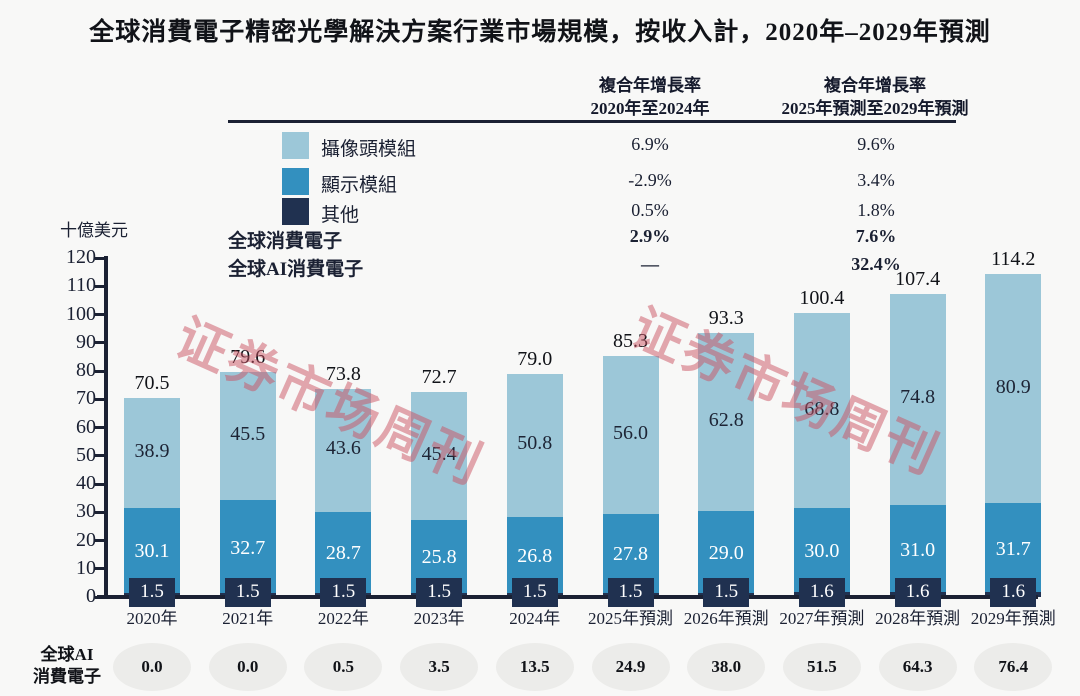 The height and width of the screenshot is (696, 1080). Describe the element at coordinates (152, 618) in the screenshot. I see `x-axis-category-label: 2020年` at that location.